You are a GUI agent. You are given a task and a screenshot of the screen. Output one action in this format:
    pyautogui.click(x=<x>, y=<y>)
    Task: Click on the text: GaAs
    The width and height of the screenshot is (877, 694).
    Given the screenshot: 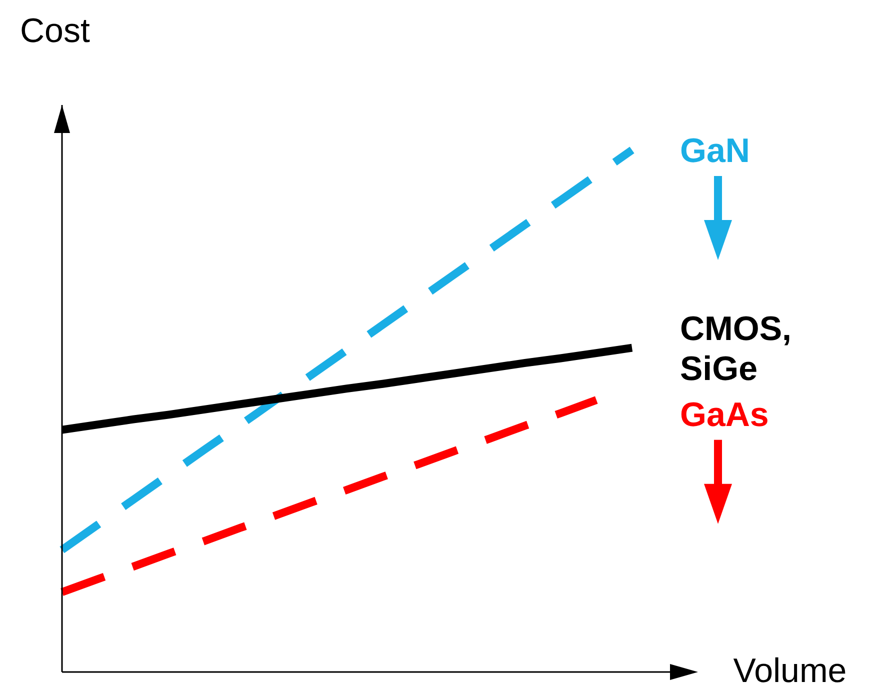 What is the action you would take?
    pyautogui.click(x=724, y=415)
    